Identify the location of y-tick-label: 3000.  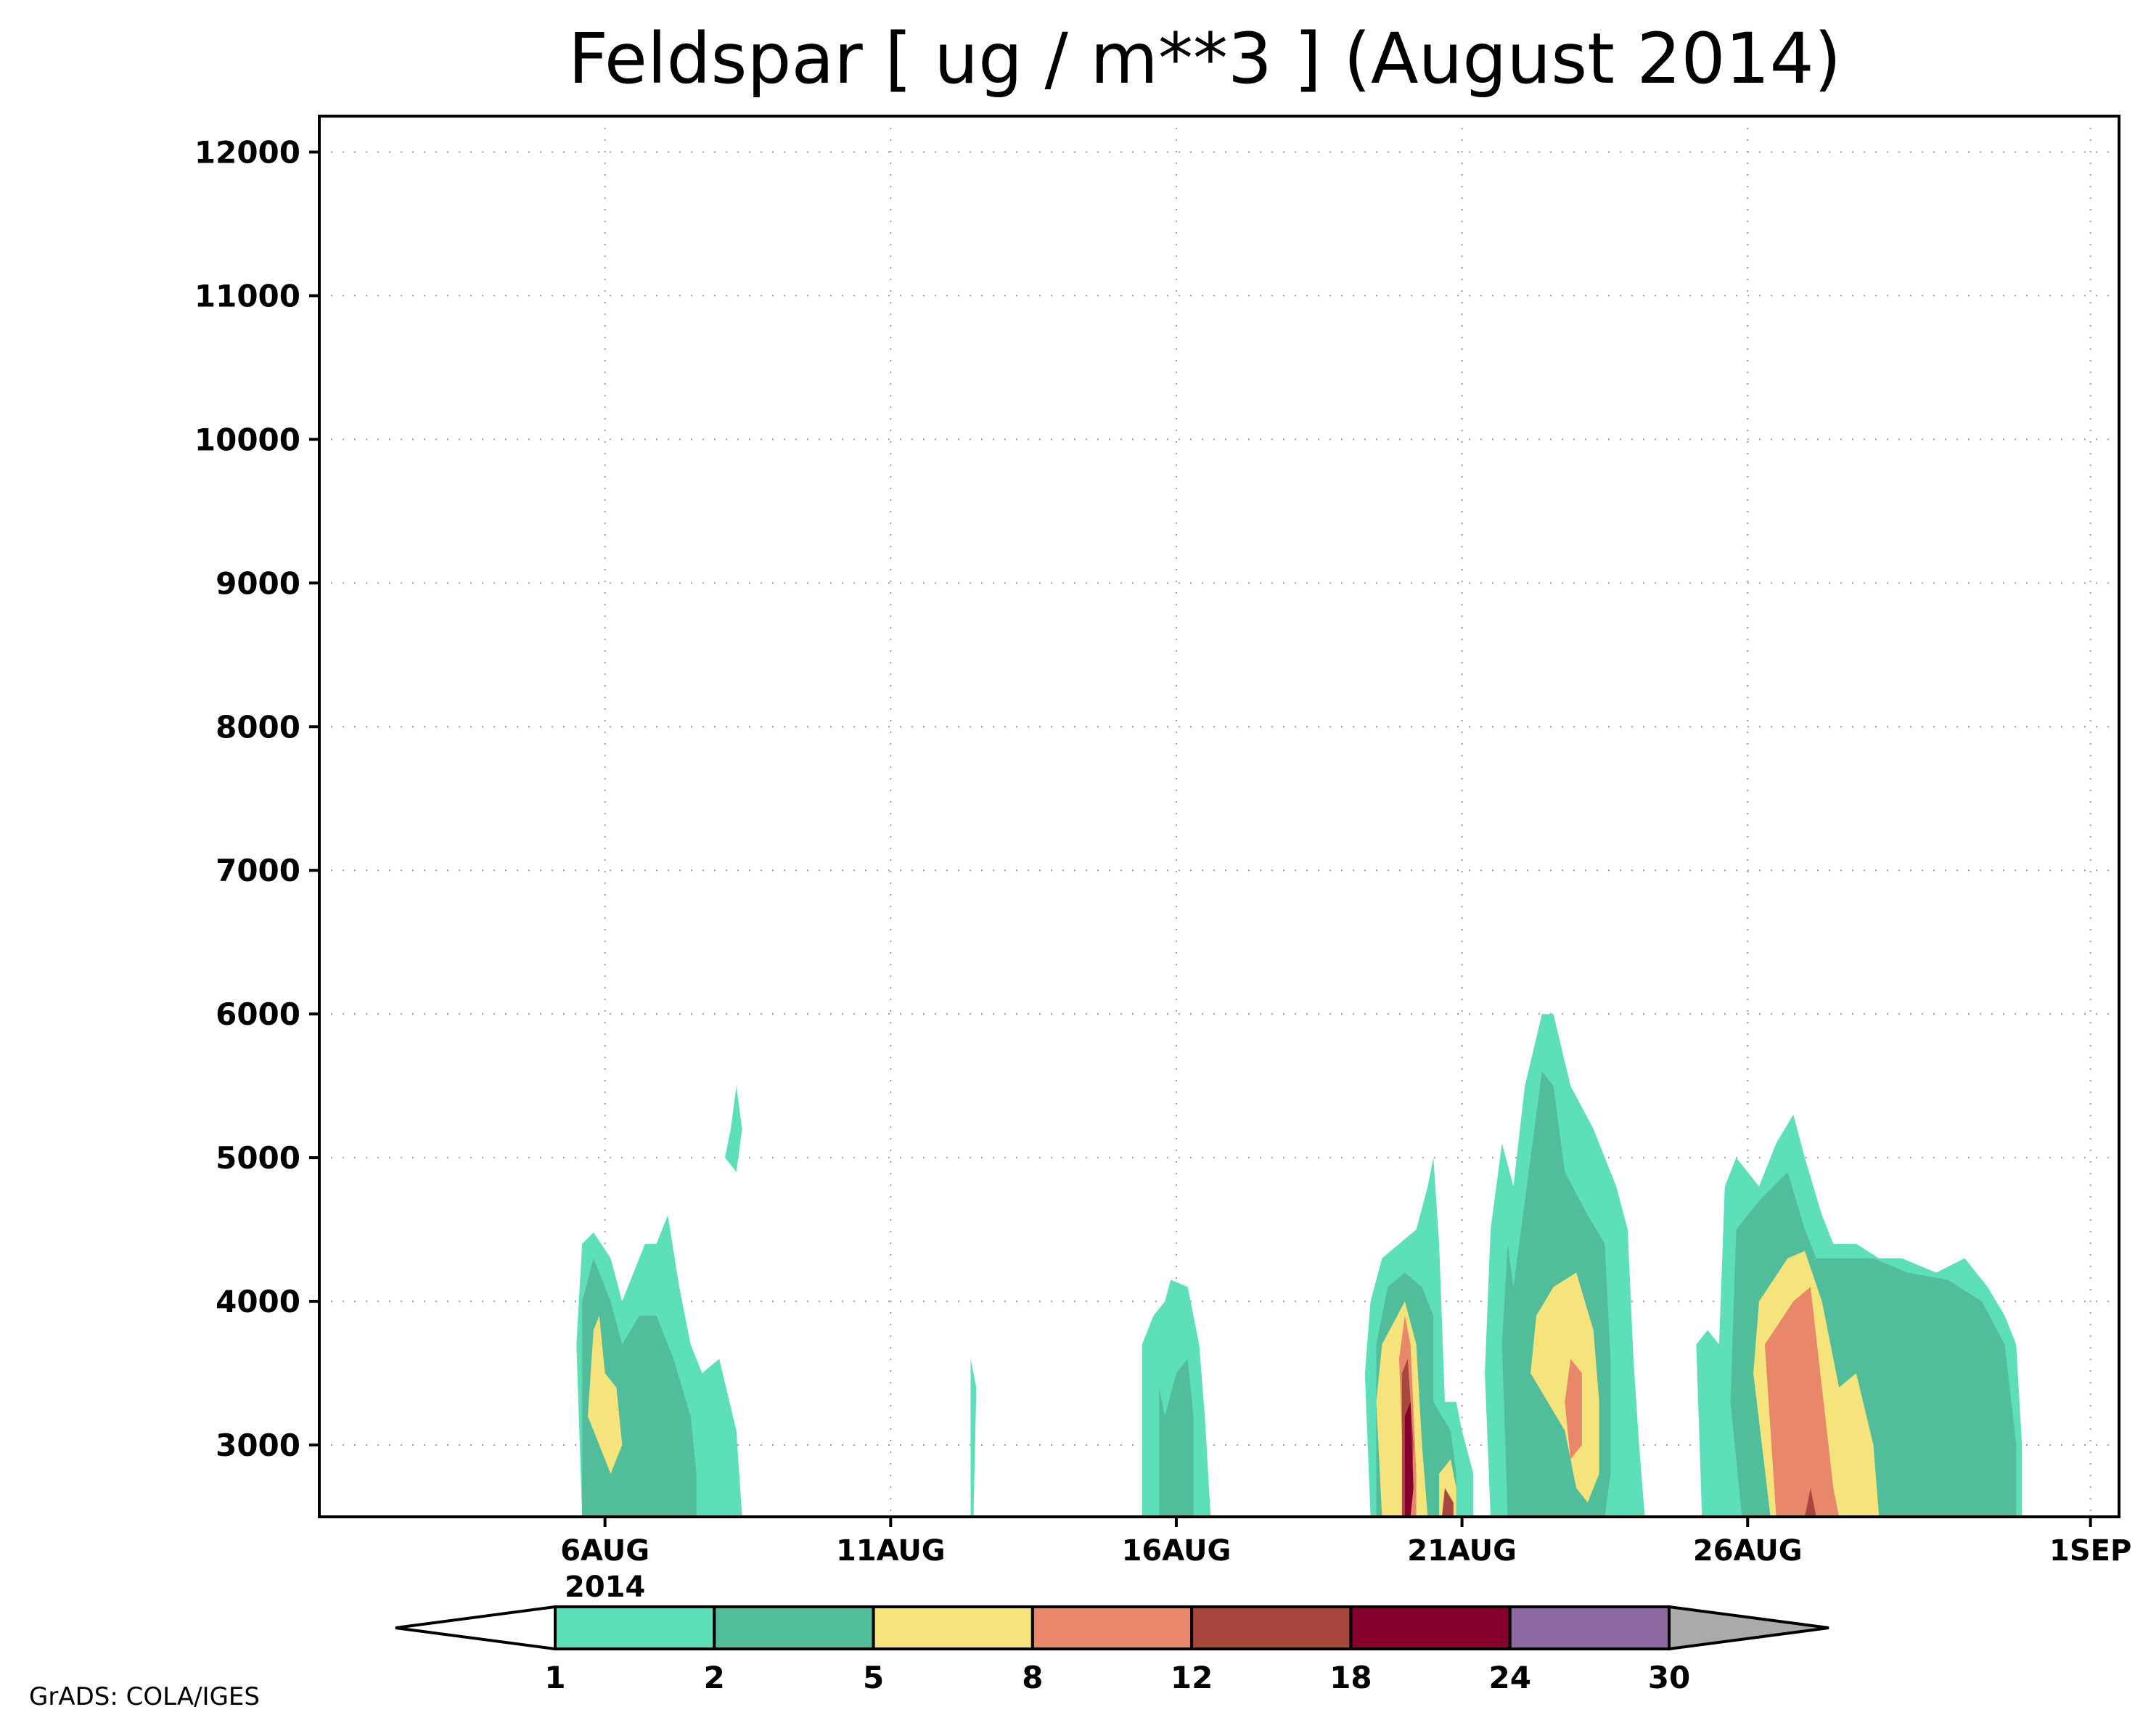
(258, 1445).